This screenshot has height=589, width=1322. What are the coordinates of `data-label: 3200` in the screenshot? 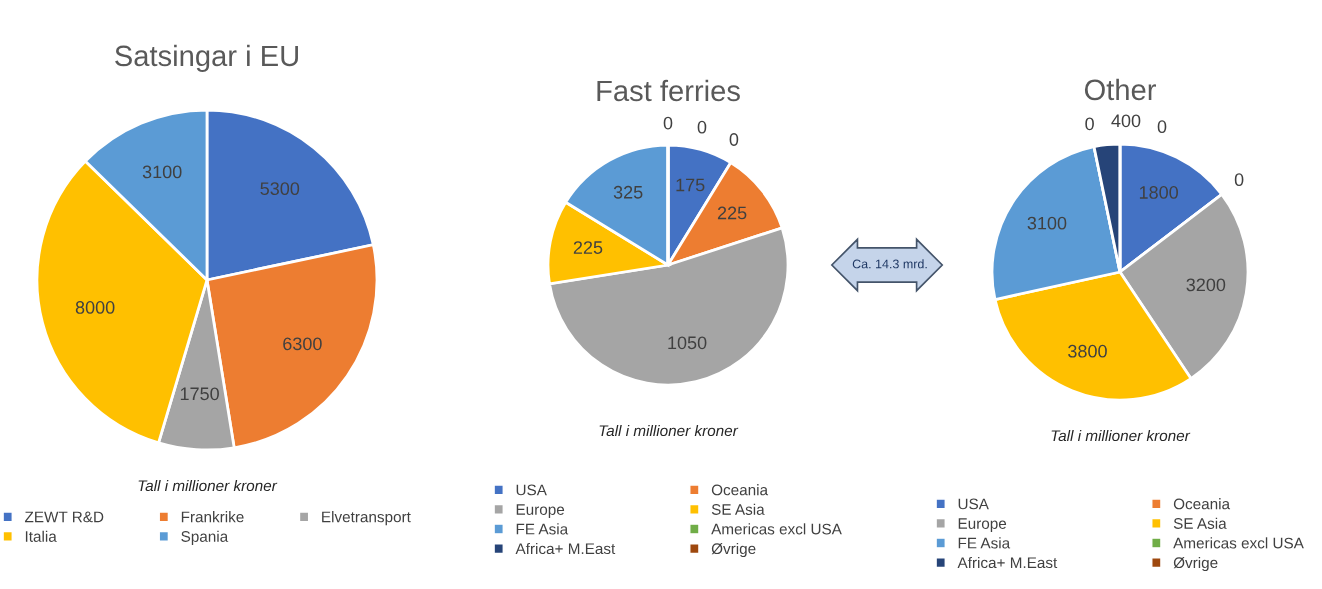 It's located at (1206, 285).